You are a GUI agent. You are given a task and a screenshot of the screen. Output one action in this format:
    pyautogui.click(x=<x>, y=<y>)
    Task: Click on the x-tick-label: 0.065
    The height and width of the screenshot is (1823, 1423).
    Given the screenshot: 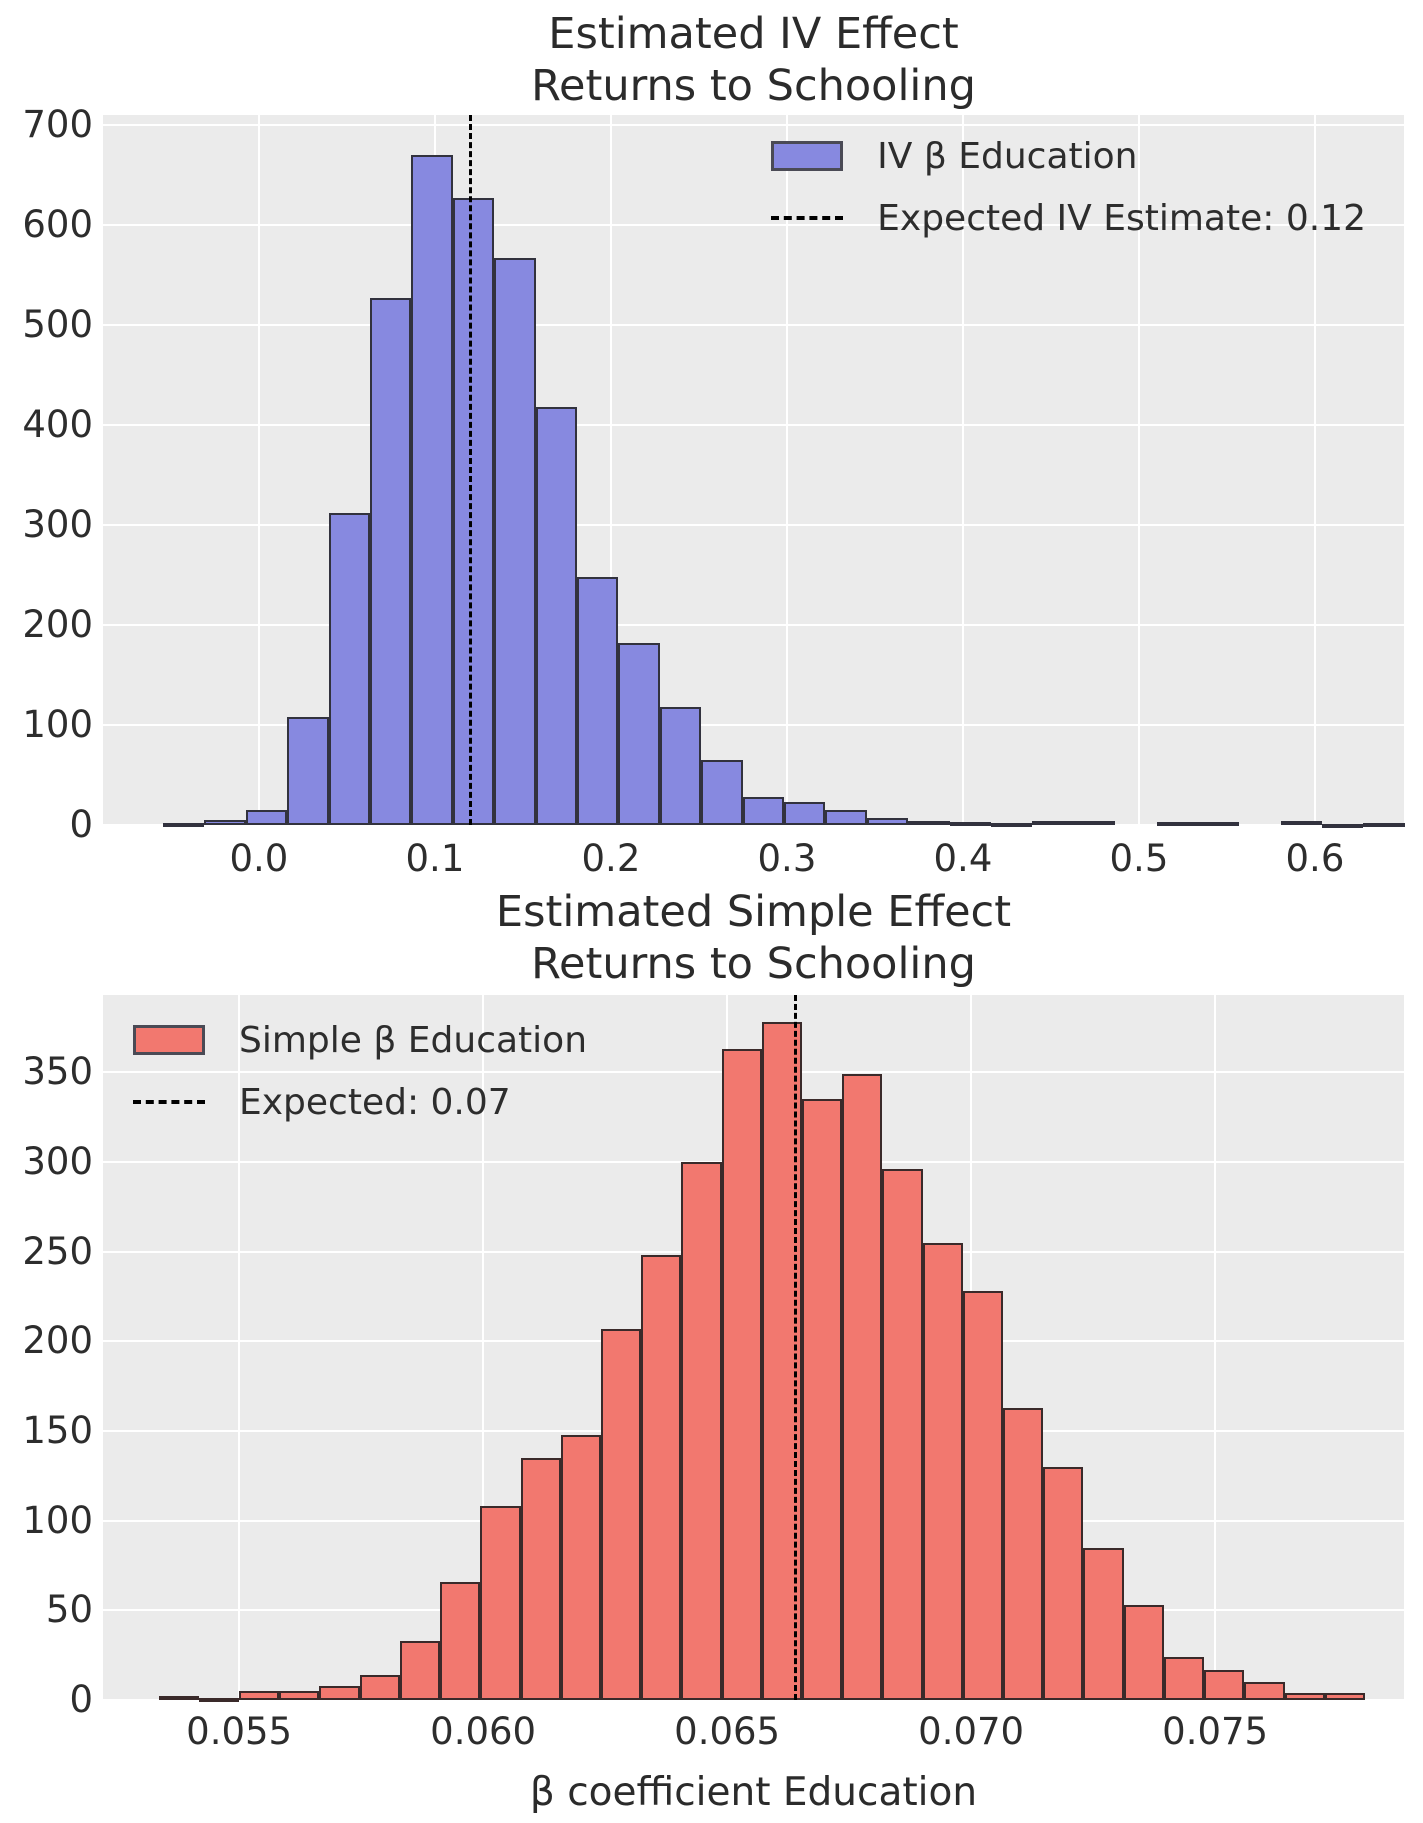 What is the action you would take?
    pyautogui.click(x=727, y=1731)
    